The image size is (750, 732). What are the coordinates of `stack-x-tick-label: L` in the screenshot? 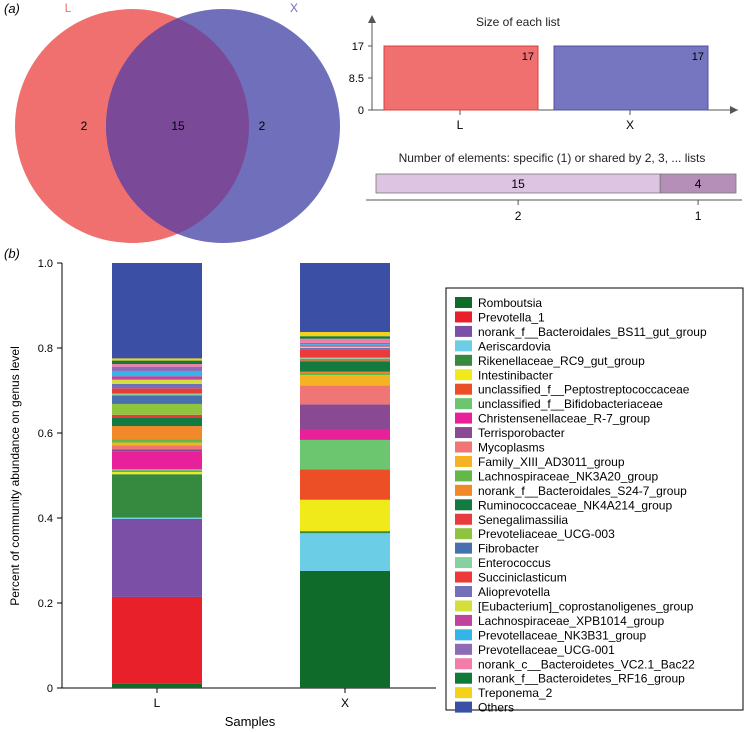 It's located at (157, 703).